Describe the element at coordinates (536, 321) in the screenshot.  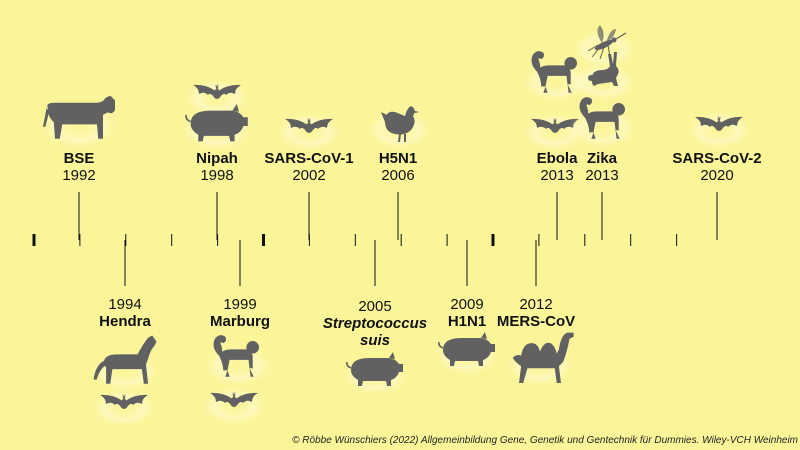
I see `event-name: MERS-CoV` at that location.